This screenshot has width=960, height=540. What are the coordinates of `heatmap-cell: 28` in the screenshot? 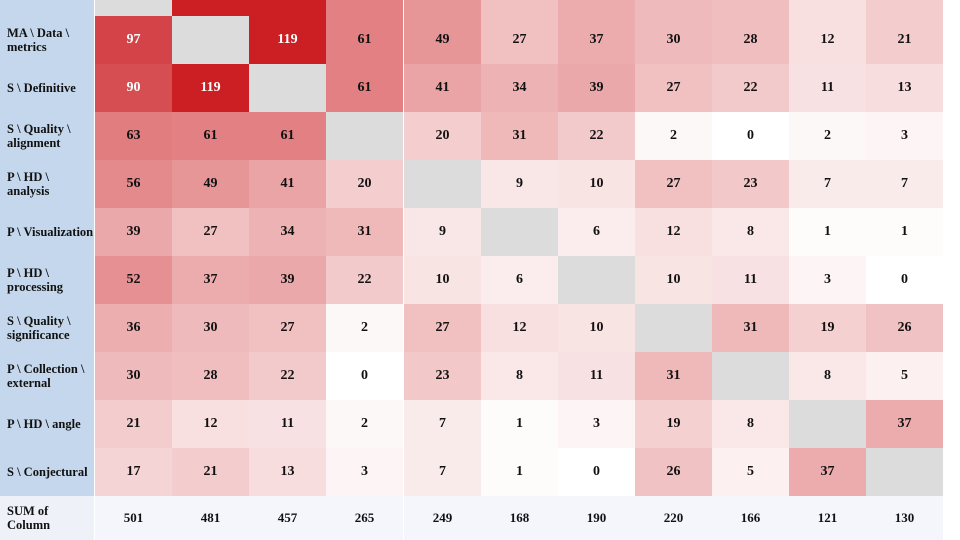 It's located at (210, 376).